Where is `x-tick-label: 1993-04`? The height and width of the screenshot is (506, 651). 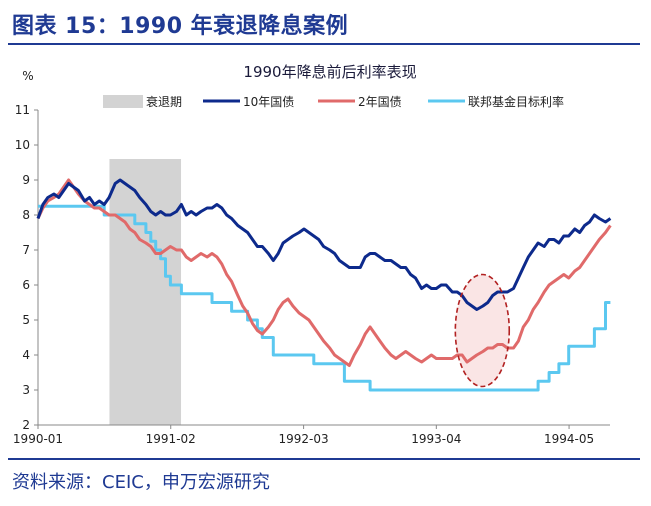 x-tick-label: 1993-04 is located at coordinates (436, 439).